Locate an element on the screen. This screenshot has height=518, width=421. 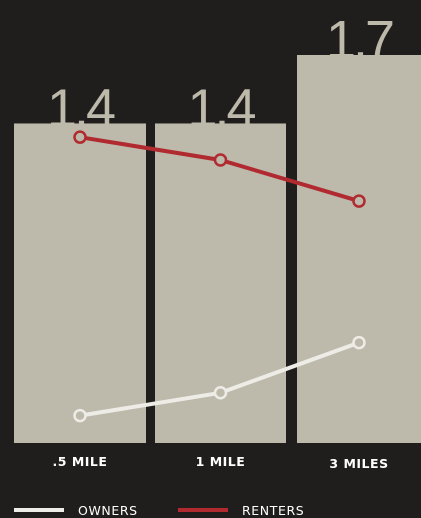
category-labels: .5 MILE 1 MILE 3 MILES is located at coordinates (221, 462).